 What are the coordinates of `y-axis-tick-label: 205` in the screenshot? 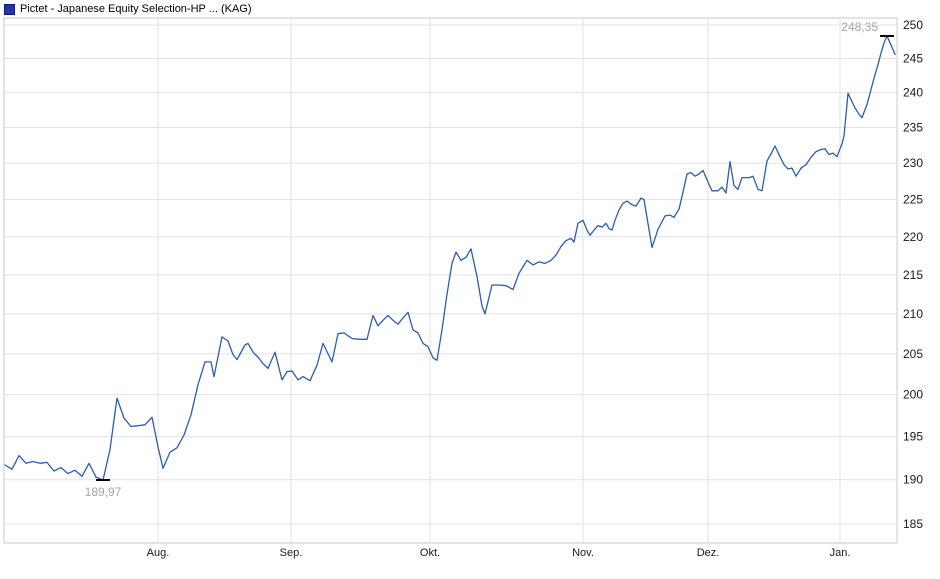 It's located at (913, 354).